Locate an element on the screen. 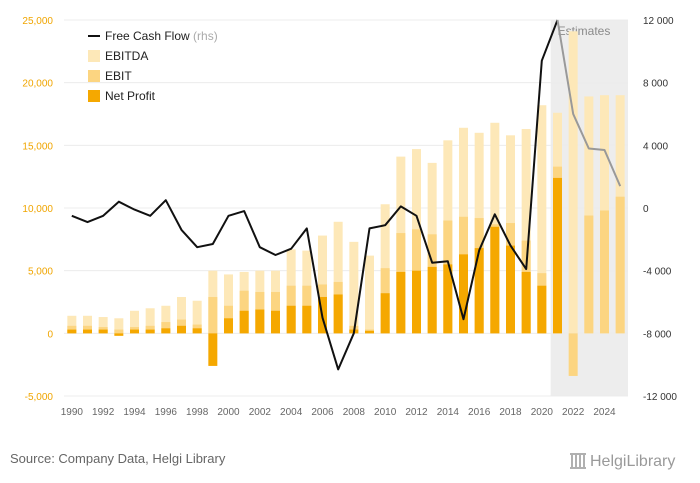 The width and height of the screenshot is (700, 483). x-tick-label: 2010 is located at coordinates (385, 412).